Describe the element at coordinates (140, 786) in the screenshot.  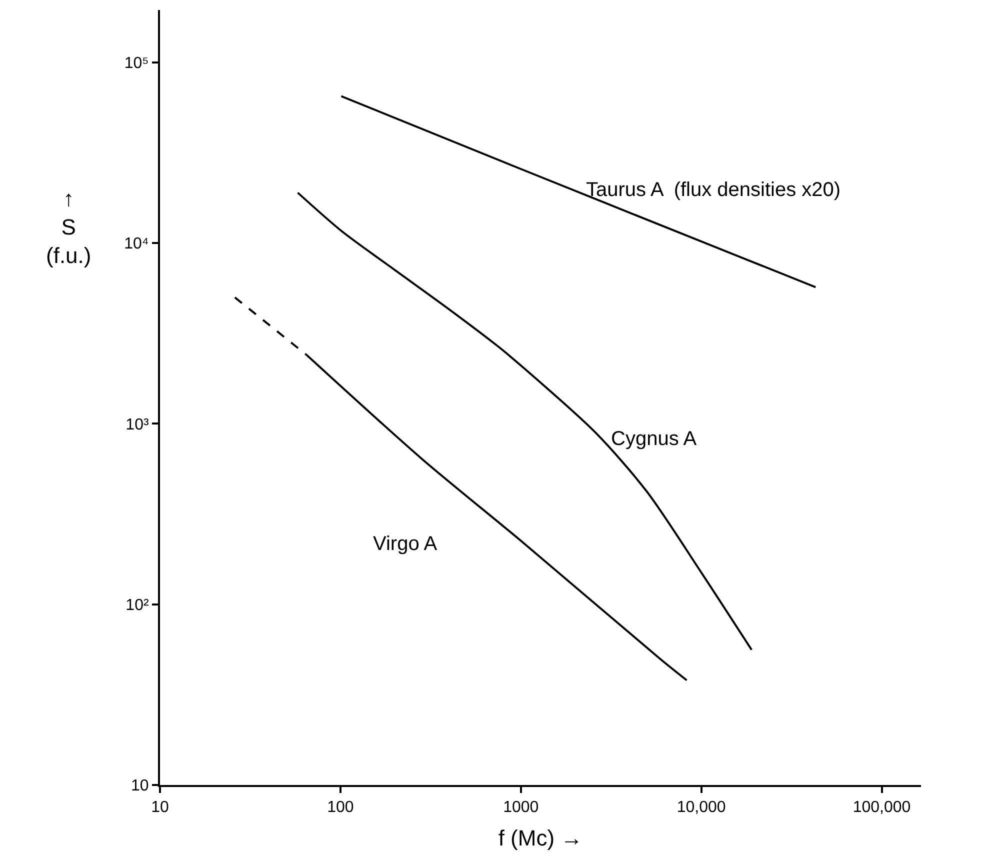
I see `y-tick-label: 10` at that location.